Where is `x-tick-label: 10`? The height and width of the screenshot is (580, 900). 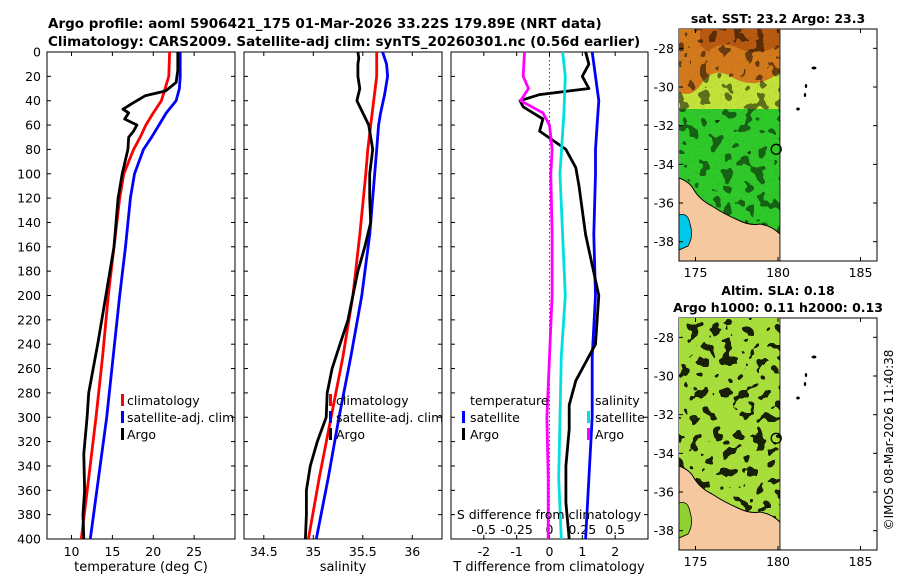
x-tick-label: 10 is located at coordinates (72, 551).